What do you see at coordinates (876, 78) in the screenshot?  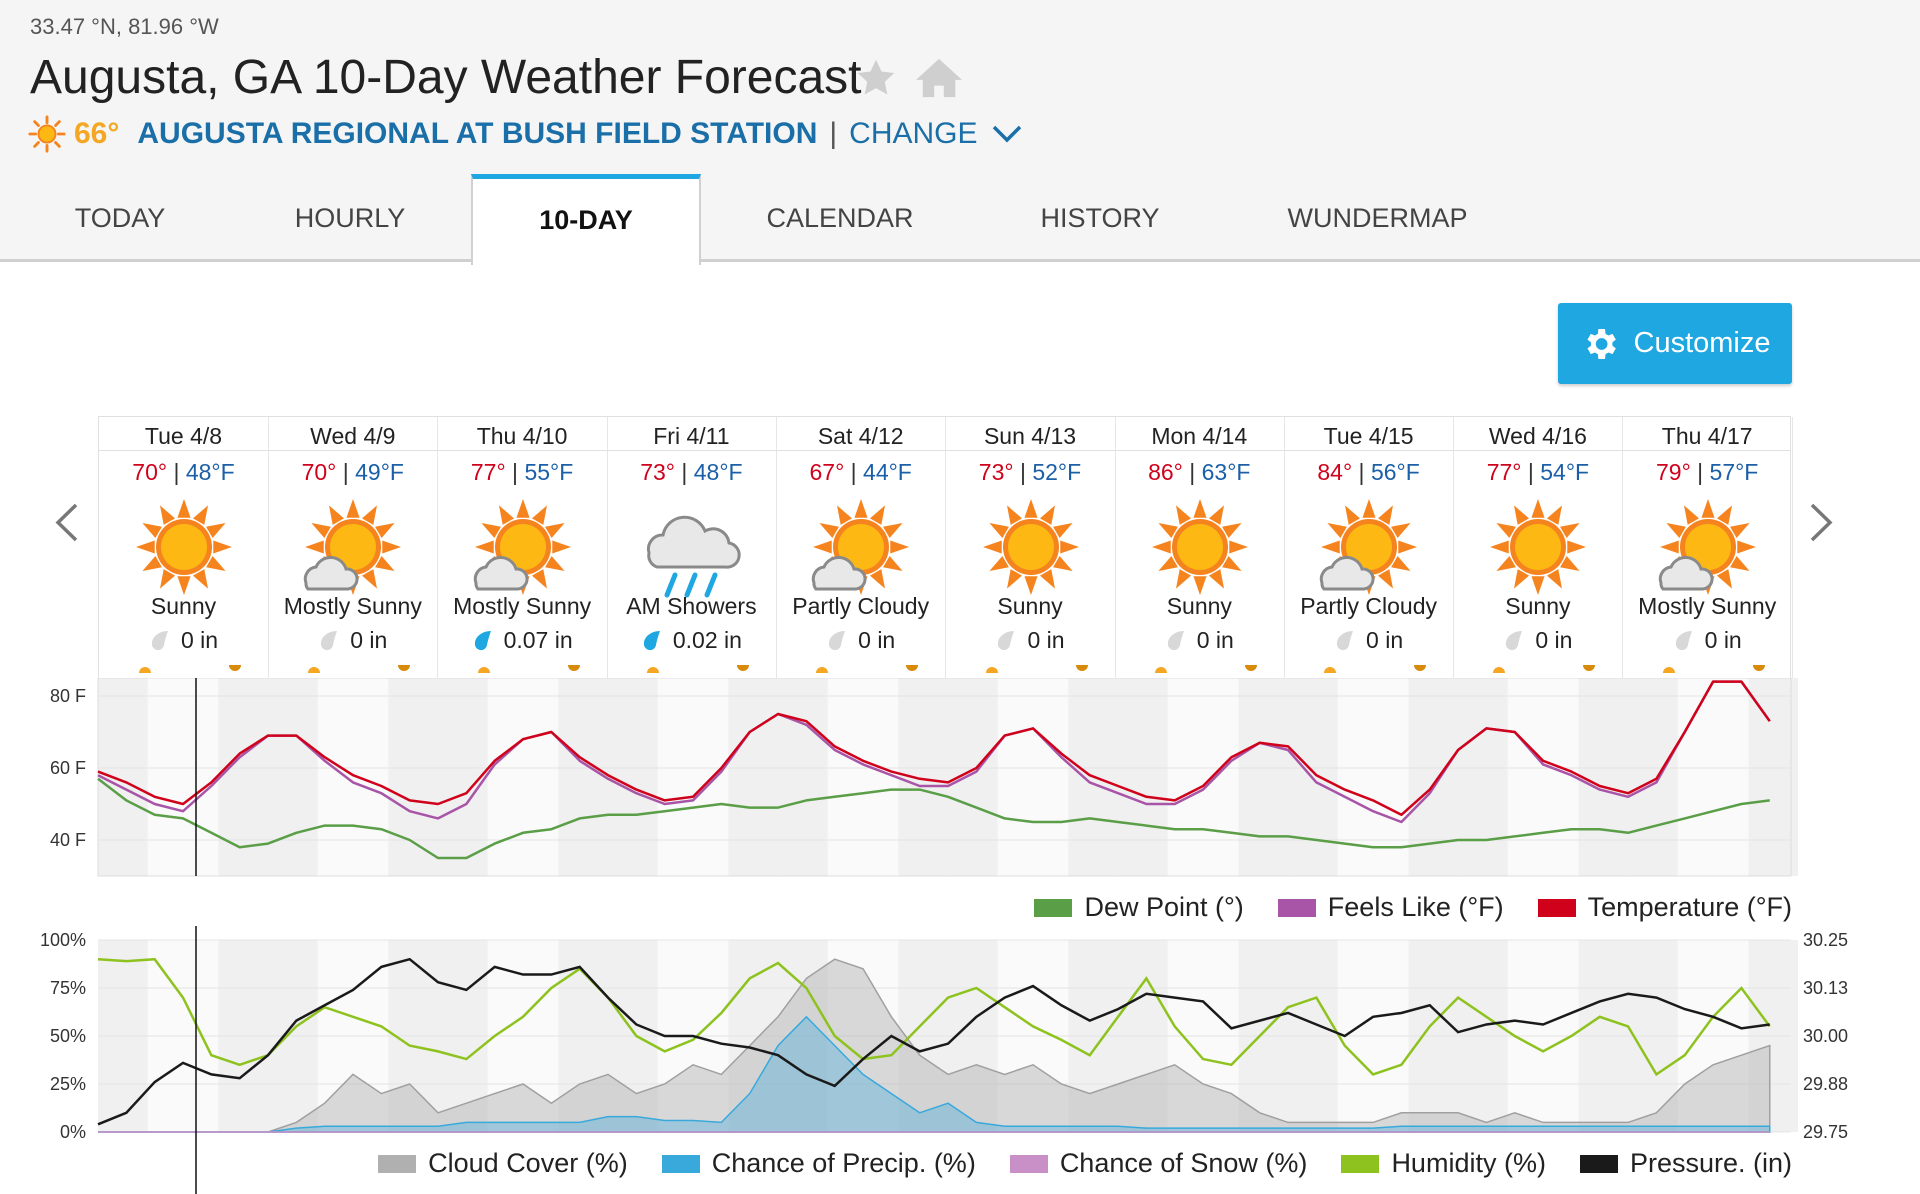 I see `star-icon` at bounding box center [876, 78].